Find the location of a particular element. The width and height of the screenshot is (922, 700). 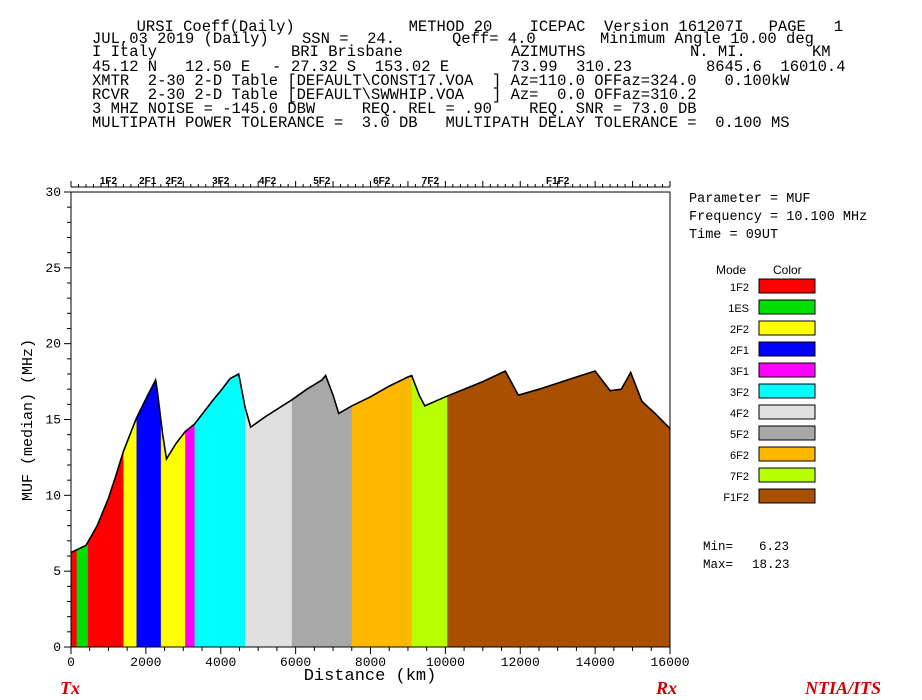

header-min-angle: Minimum Angle 10.00 deg is located at coordinates (707, 39).